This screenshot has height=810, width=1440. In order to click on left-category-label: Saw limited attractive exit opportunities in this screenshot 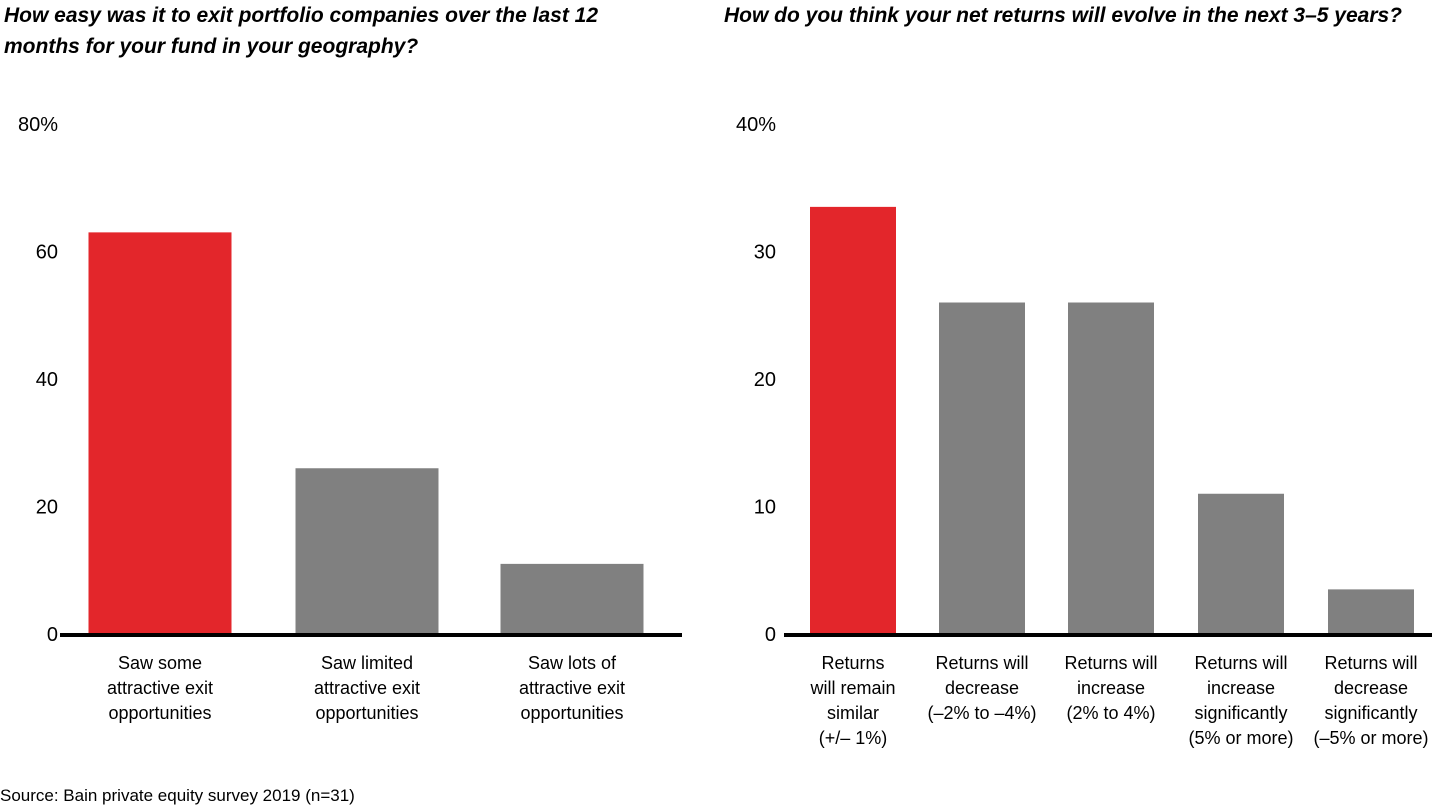, I will do `click(367, 688)`.